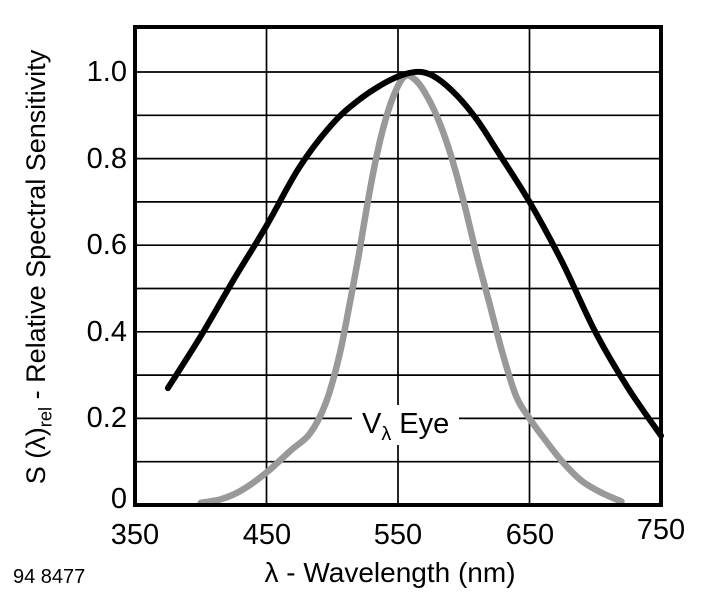 The width and height of the screenshot is (727, 603). Describe the element at coordinates (106, 72) in the screenshot. I see `y-tick-label-1.0: 1.0` at that location.